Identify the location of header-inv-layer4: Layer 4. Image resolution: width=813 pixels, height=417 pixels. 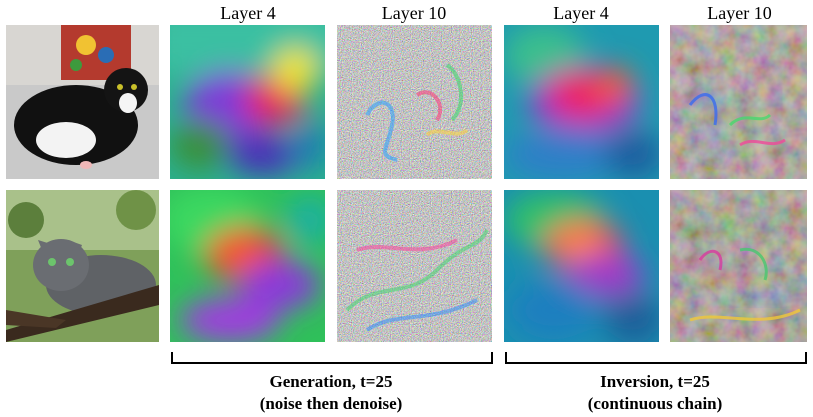
(581, 13).